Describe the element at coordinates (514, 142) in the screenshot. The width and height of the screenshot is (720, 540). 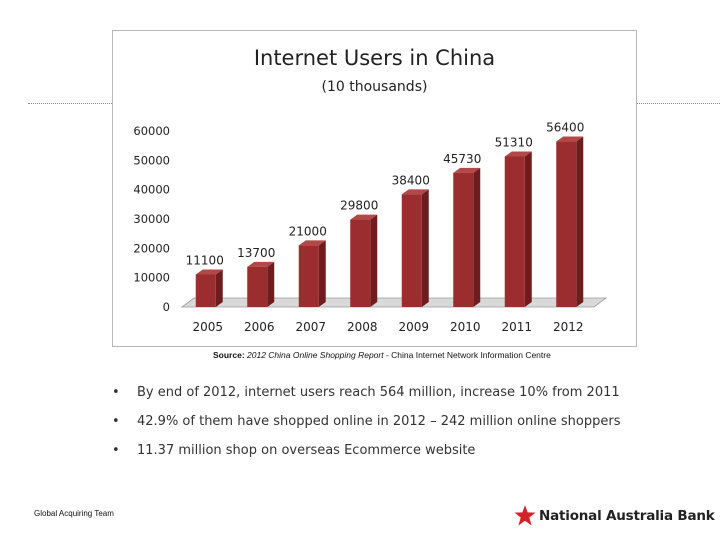
I see `data-label: 51310` at that location.